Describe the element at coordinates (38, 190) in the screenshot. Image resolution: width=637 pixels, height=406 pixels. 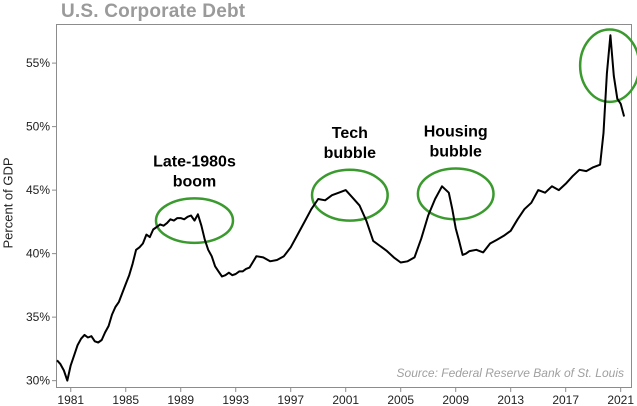
I see `y-tick-label: 45%` at that location.